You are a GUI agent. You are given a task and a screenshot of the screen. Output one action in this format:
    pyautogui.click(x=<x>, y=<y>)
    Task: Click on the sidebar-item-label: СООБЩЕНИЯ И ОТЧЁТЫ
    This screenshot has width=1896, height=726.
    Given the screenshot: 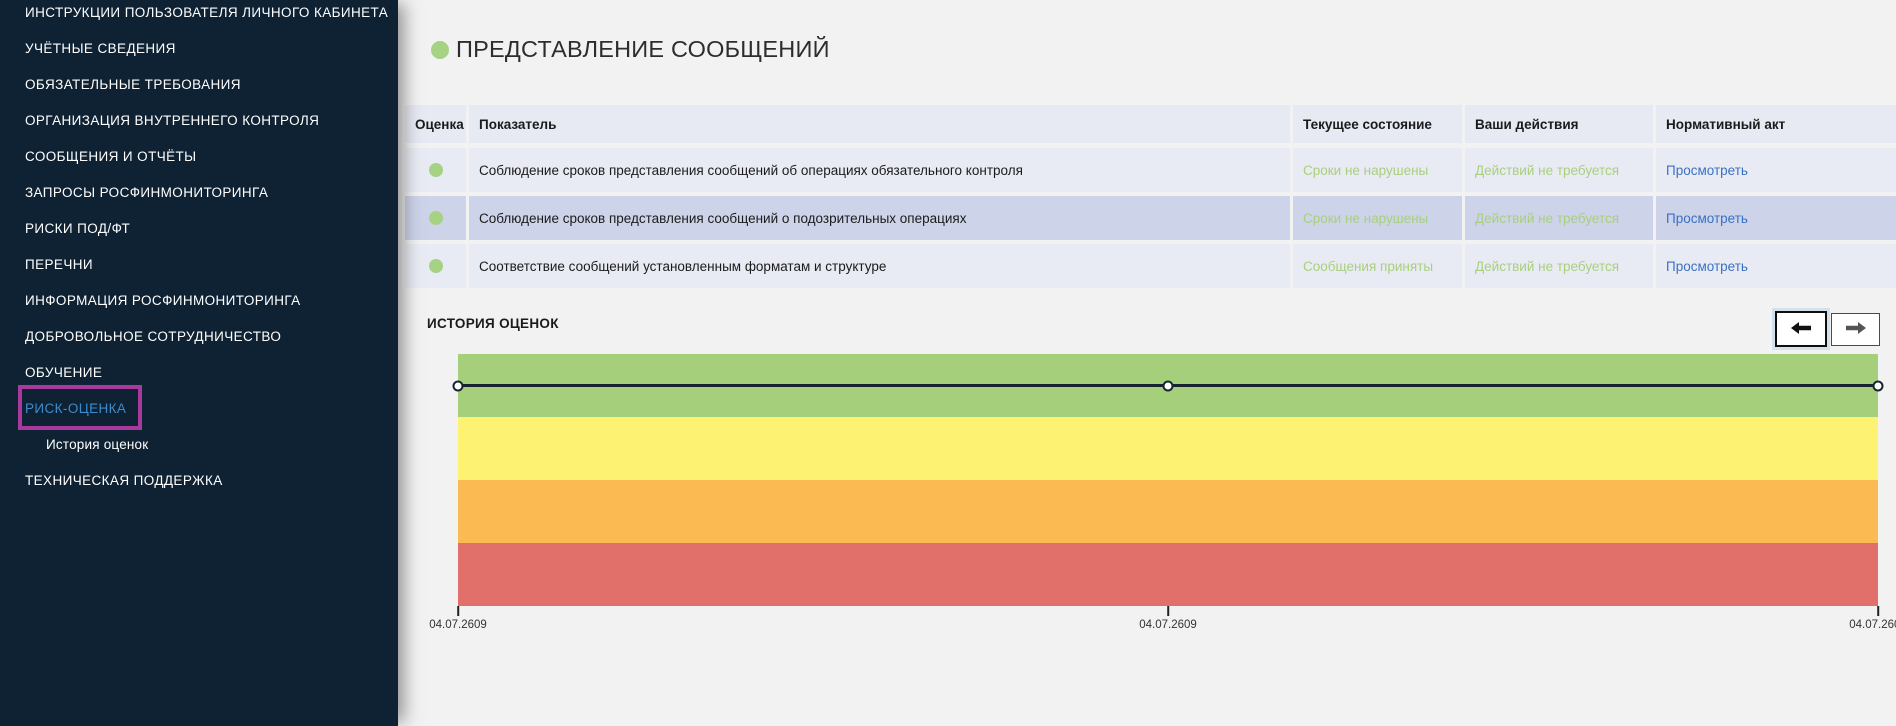 What is the action you would take?
    pyautogui.click(x=111, y=156)
    